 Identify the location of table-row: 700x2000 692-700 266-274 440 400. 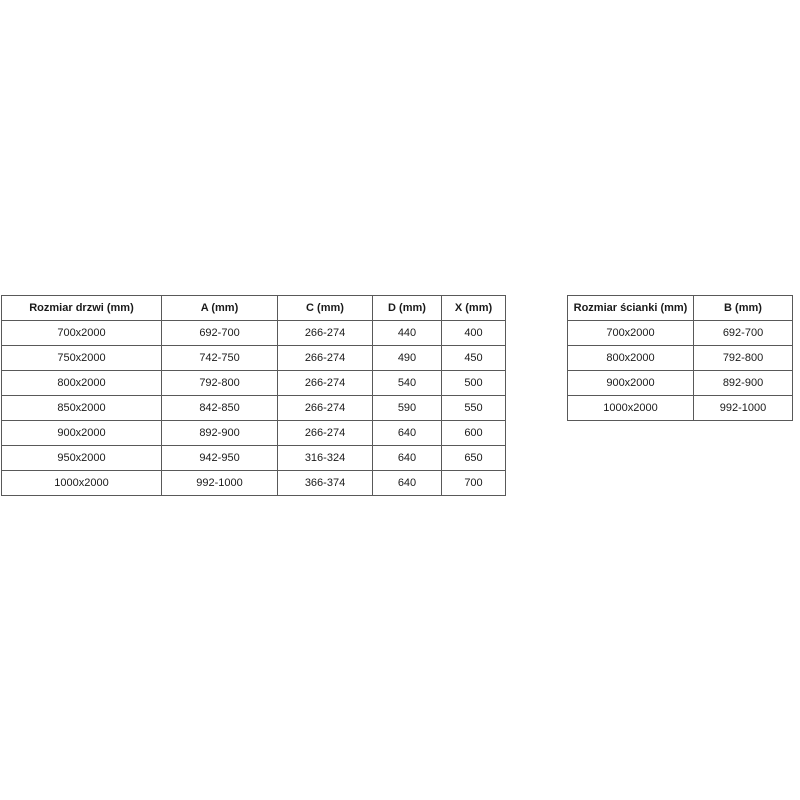
(253, 333).